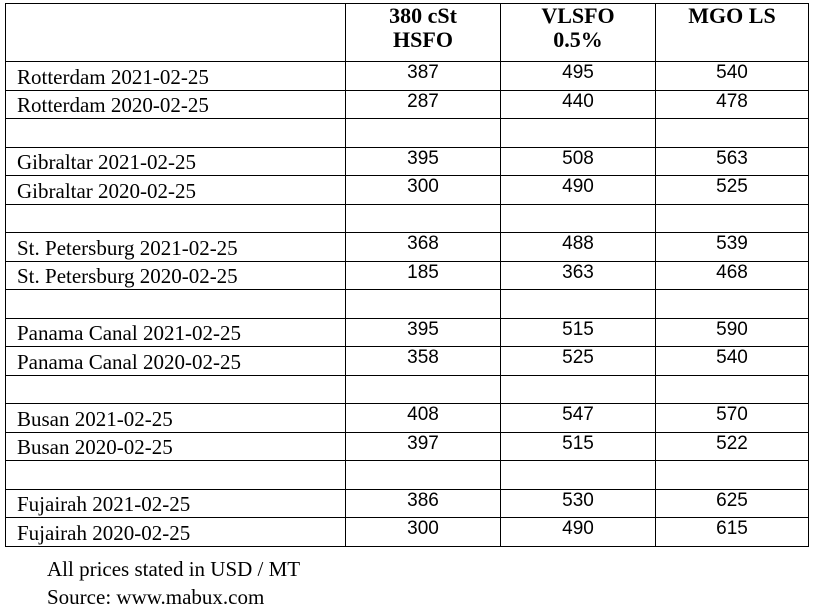 This screenshot has width=816, height=611. I want to click on row-label: Rotterdam 2021-02-25, so click(175, 76).